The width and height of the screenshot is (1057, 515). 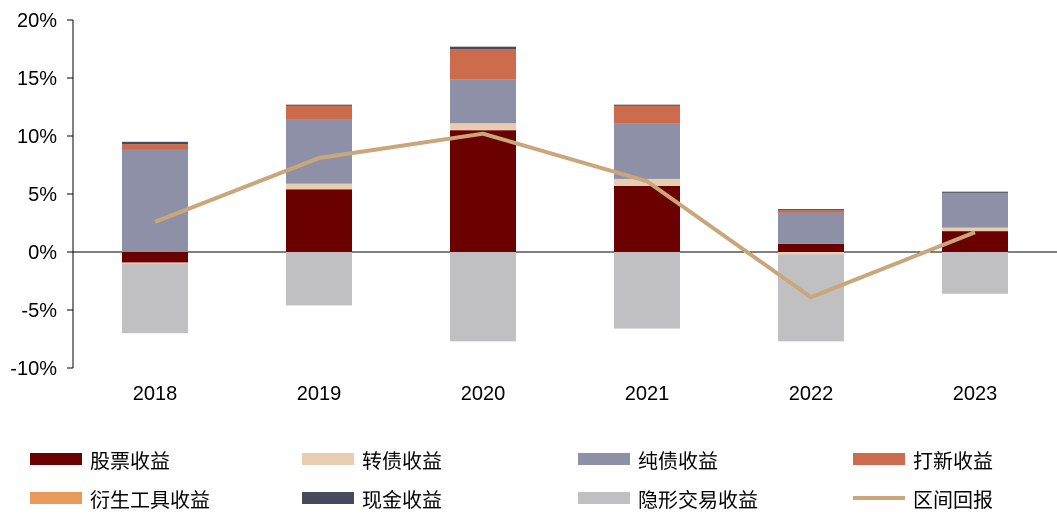 What do you see at coordinates (39, 311) in the screenshot?
I see `y-tick-label: -5%` at bounding box center [39, 311].